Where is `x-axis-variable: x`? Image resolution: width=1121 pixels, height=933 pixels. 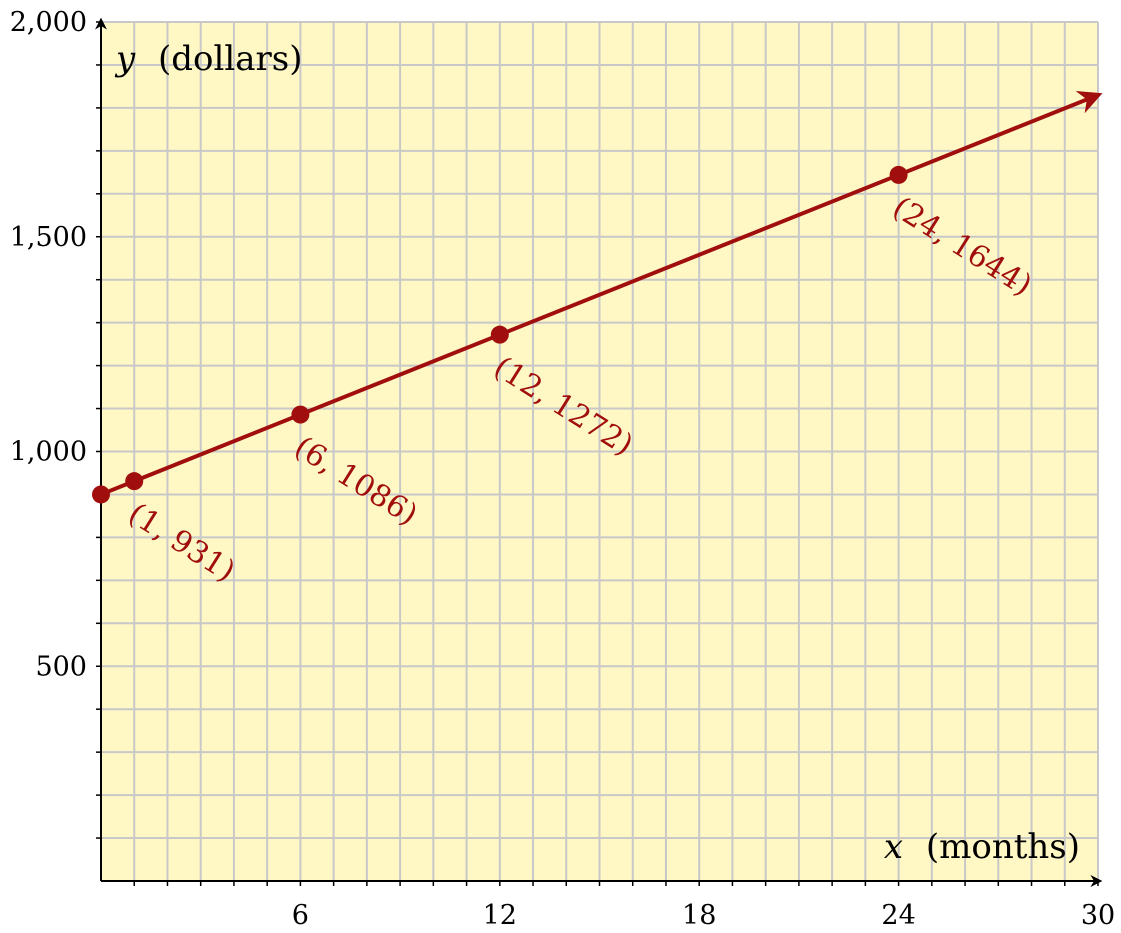
x-axis-variable: x is located at coordinates (893, 847).